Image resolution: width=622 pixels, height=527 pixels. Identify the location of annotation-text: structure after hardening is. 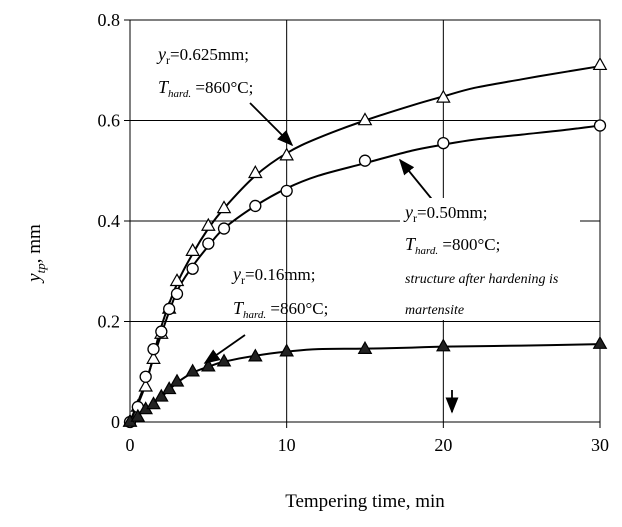
(482, 279).